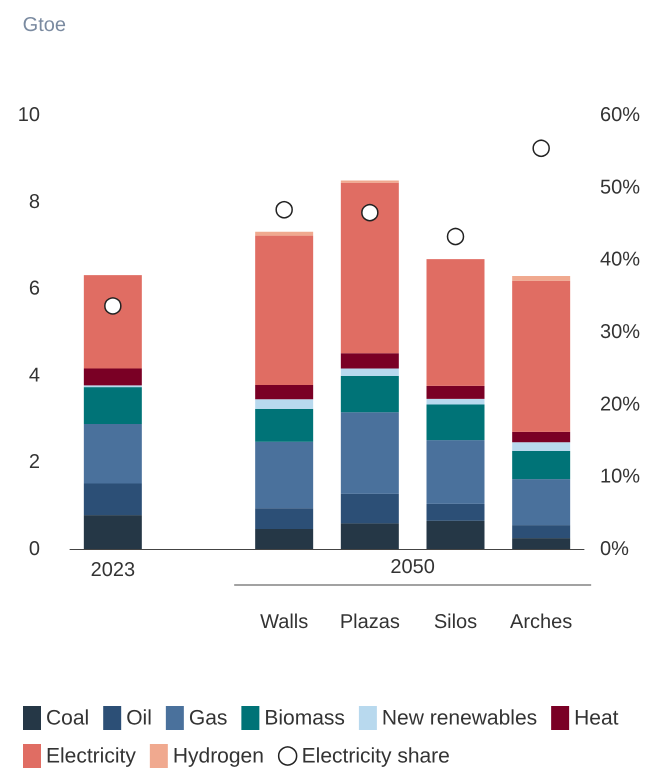 The width and height of the screenshot is (664, 781). What do you see at coordinates (218, 756) in the screenshot?
I see `legend-label: Hydrogen` at bounding box center [218, 756].